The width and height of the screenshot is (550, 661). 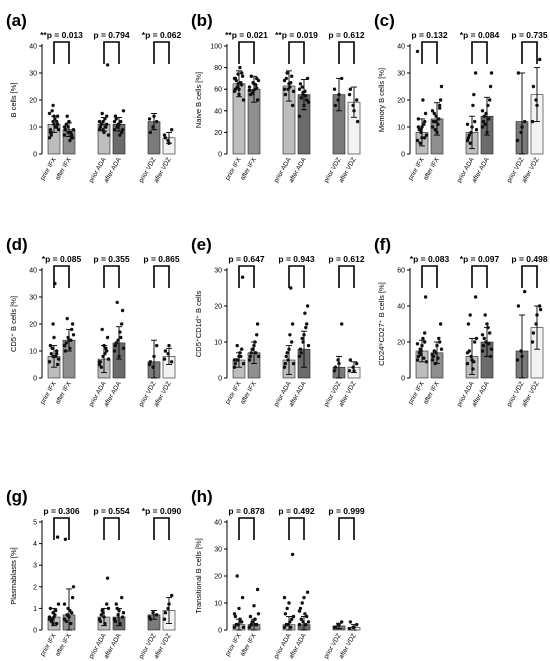 What do you see at coordinates (13, 324) in the screenshot?
I see `y-axis-label: CD5⁺ B cells [%]` at bounding box center [13, 324].